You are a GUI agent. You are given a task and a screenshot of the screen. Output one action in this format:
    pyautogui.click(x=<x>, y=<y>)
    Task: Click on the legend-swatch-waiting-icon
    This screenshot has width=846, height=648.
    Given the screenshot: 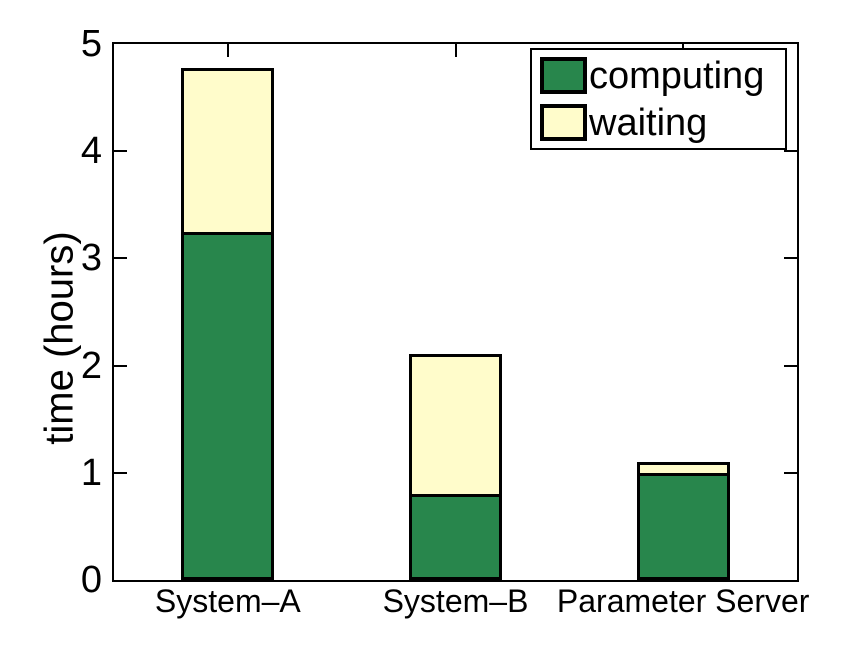 What is the action you would take?
    pyautogui.click(x=563, y=122)
    